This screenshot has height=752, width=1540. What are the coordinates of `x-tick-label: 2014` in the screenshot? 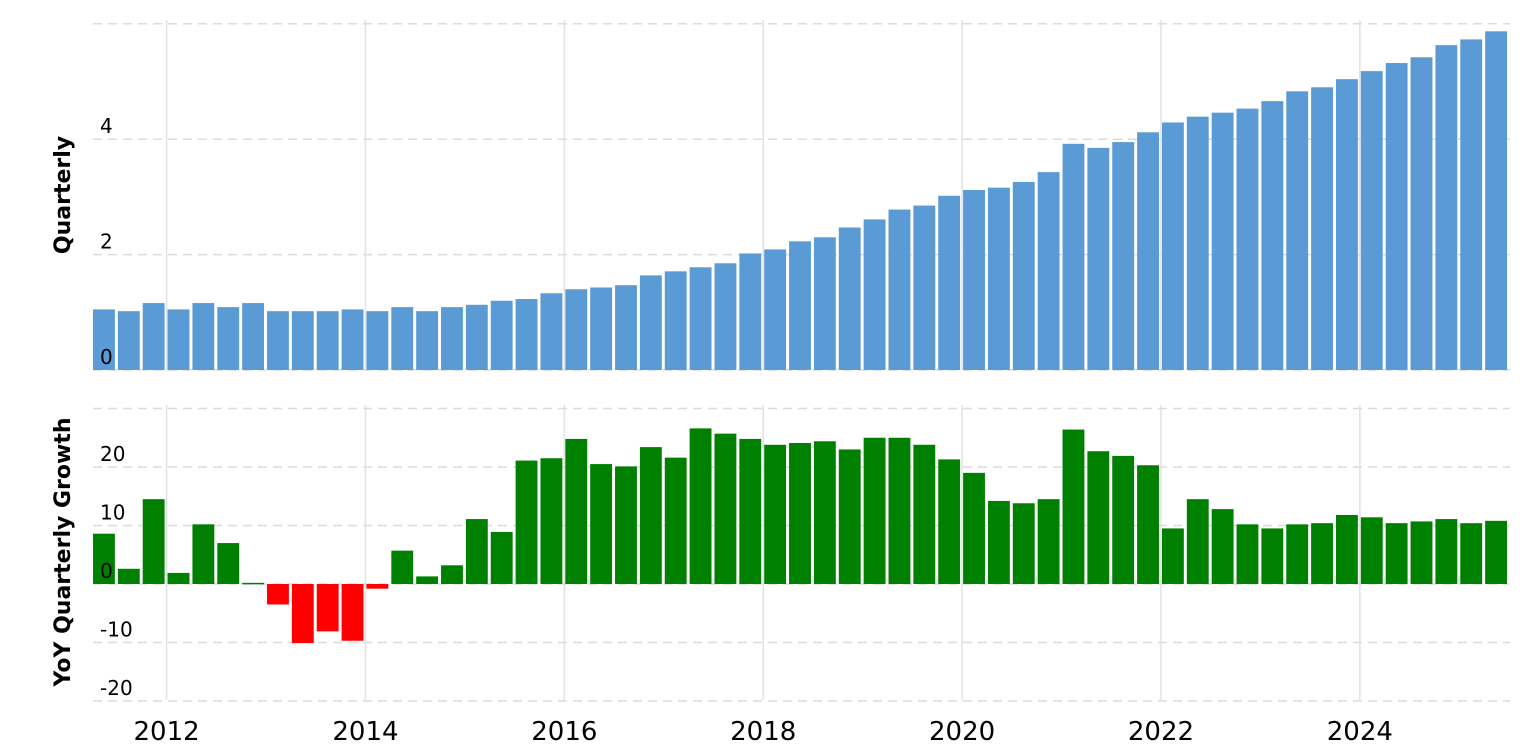 It's located at (365, 732).